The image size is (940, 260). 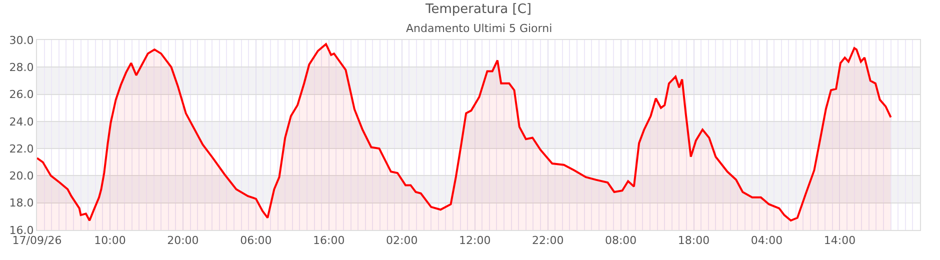 I want to click on y-tick-label: 22.0, so click(x=21, y=149).